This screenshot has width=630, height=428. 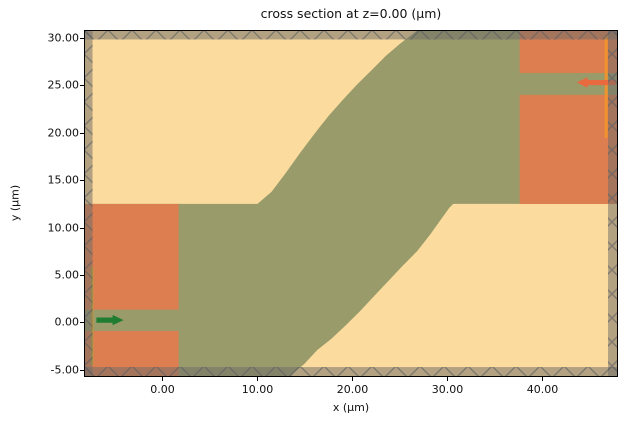 What do you see at coordinates (67, 275) in the screenshot?
I see `y-tick-label: 5.00` at bounding box center [67, 275].